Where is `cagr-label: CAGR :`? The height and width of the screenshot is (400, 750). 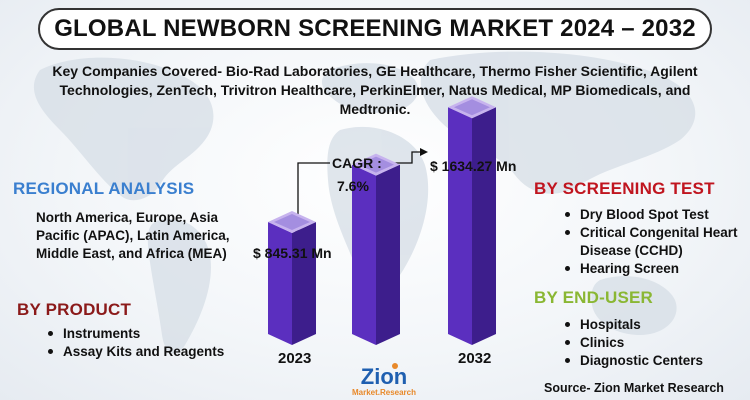 cagr-label: CAGR : is located at coordinates (357, 163).